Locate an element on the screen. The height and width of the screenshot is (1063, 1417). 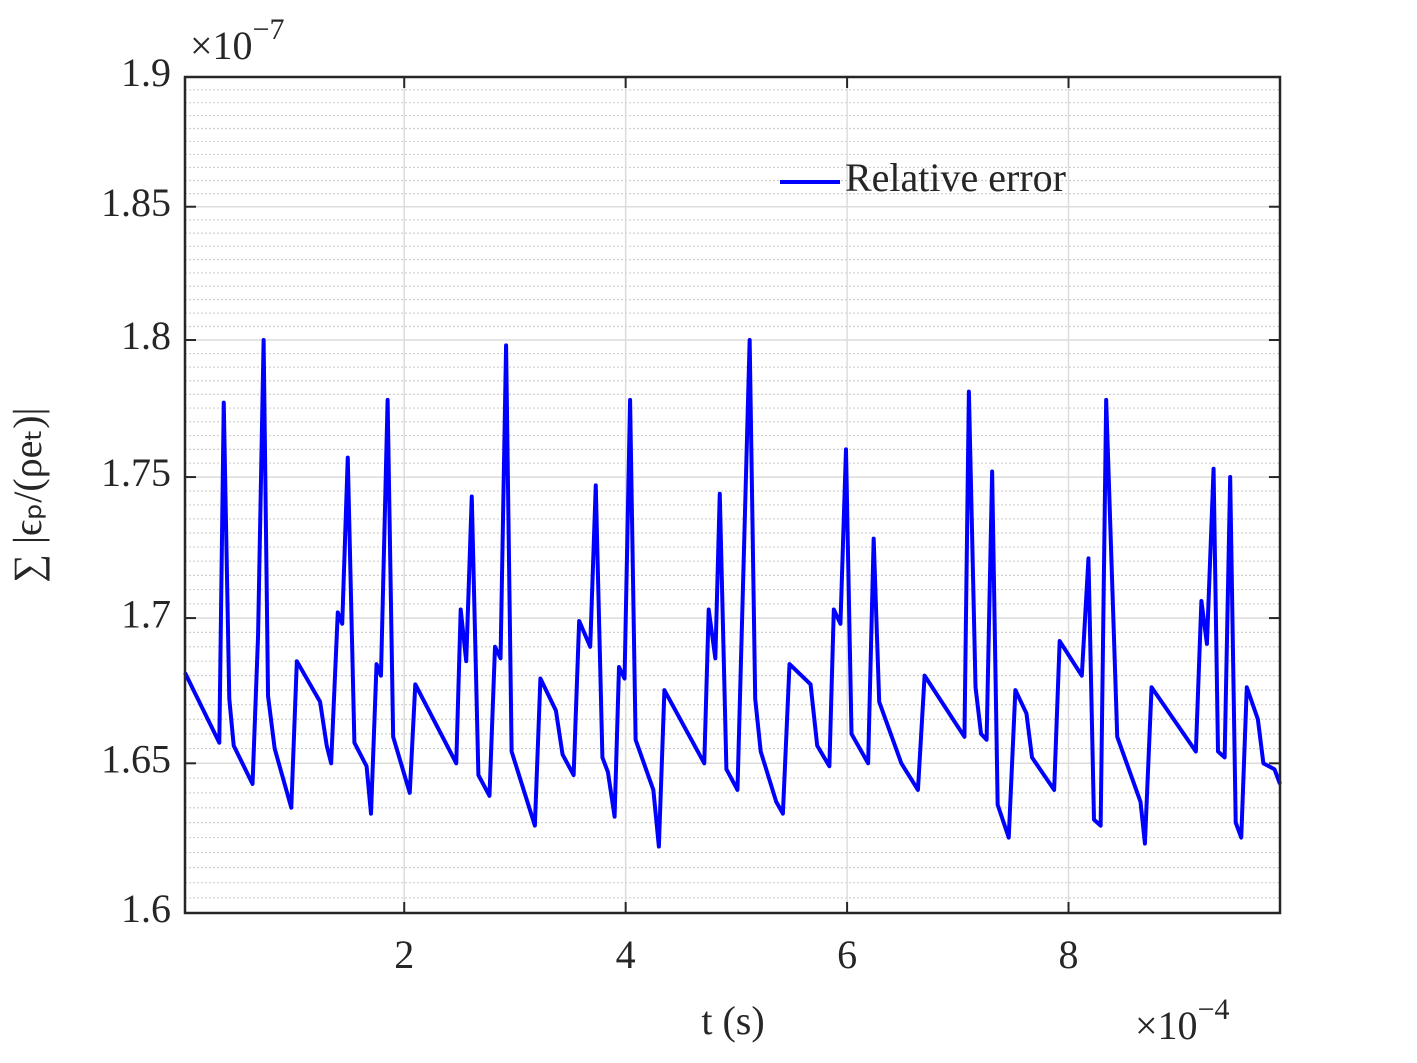
y-multiplier: ×10⁻⁷ is located at coordinates (237, 40).